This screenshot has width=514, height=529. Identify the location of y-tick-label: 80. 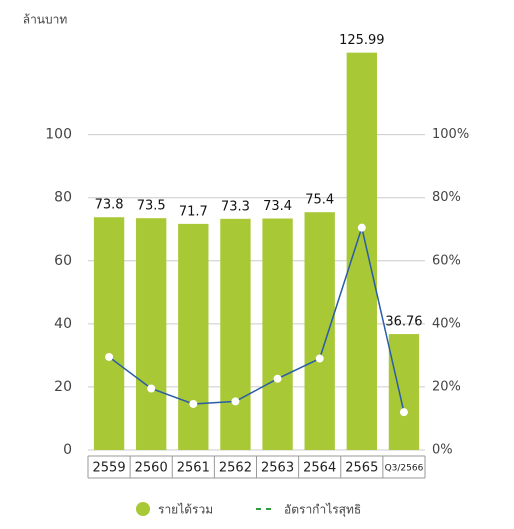
(63, 198).